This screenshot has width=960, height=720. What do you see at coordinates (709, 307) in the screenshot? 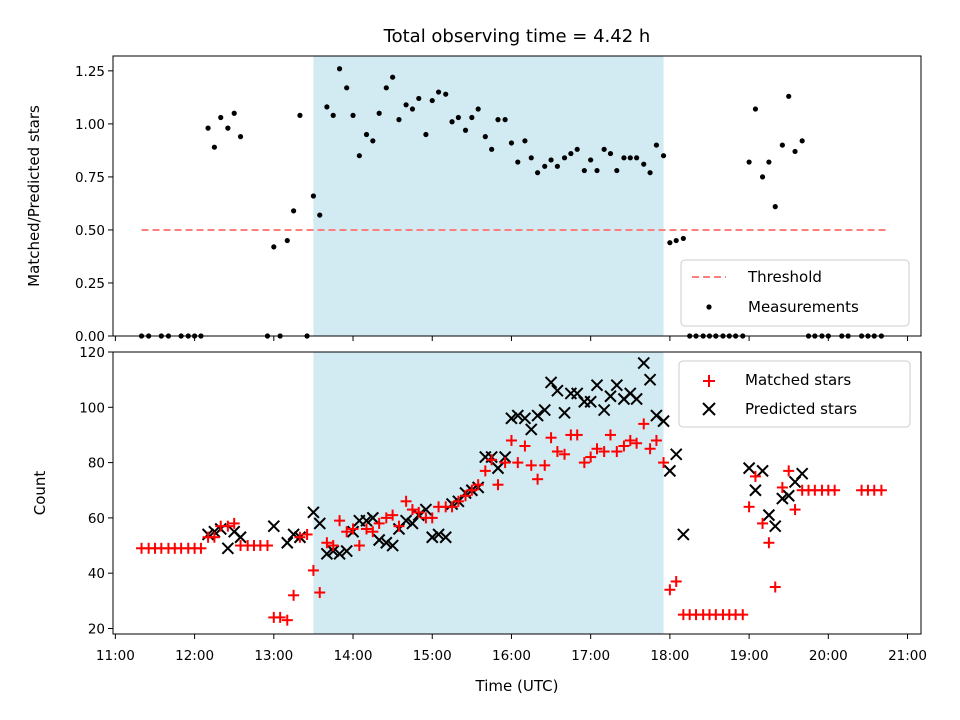
I see `legend-measurements-swatch` at bounding box center [709, 307].